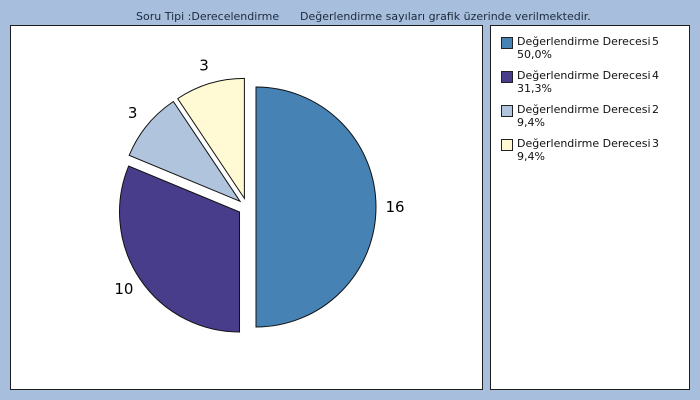  I want to click on legend-item: Değerlendirme Derecesi 2 9,4%, so click(595, 118).